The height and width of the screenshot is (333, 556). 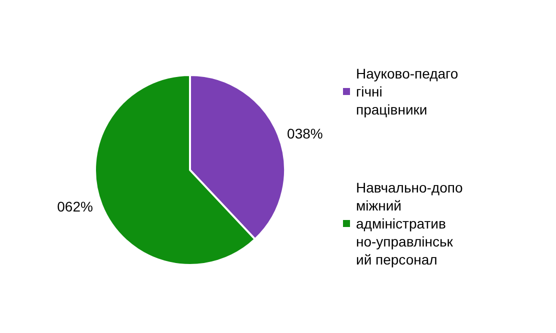 What do you see at coordinates (75, 206) in the screenshot?
I see `data-label: 062%` at bounding box center [75, 206].